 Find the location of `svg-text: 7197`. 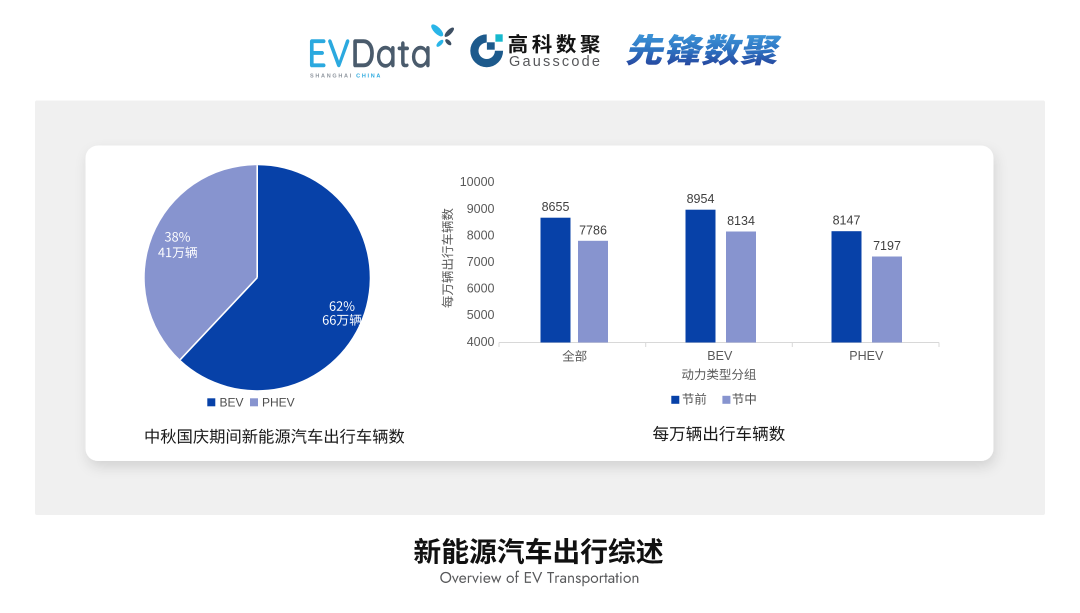

svg-text: 7197 is located at coordinates (887, 246).